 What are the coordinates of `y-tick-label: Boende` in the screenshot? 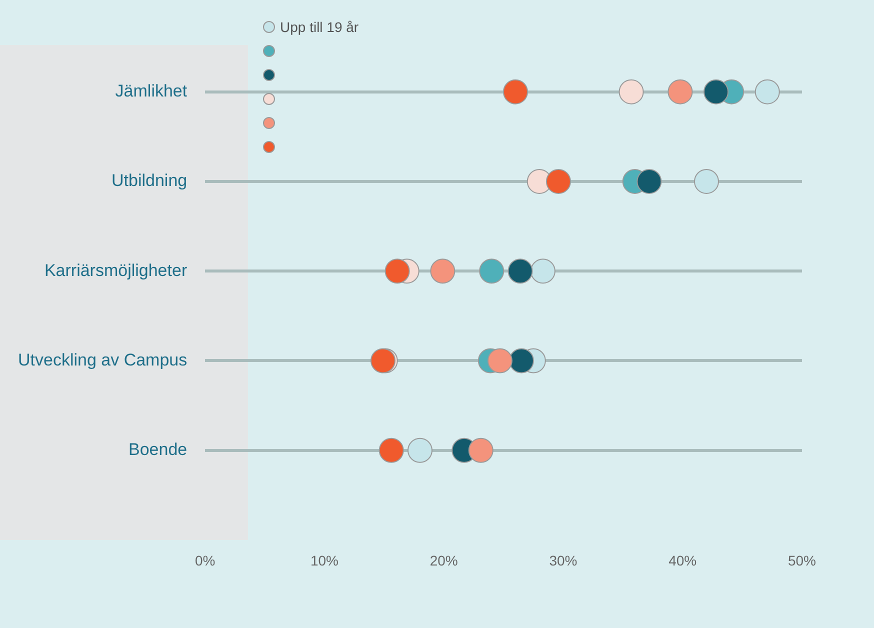 It's located at (158, 450).